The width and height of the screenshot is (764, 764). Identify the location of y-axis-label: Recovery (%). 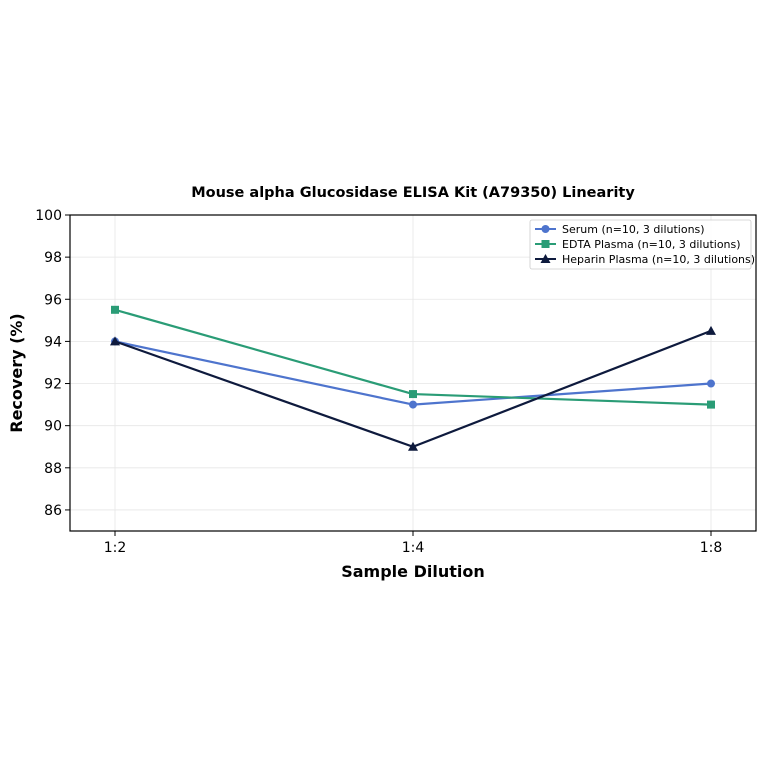
(16, 372).